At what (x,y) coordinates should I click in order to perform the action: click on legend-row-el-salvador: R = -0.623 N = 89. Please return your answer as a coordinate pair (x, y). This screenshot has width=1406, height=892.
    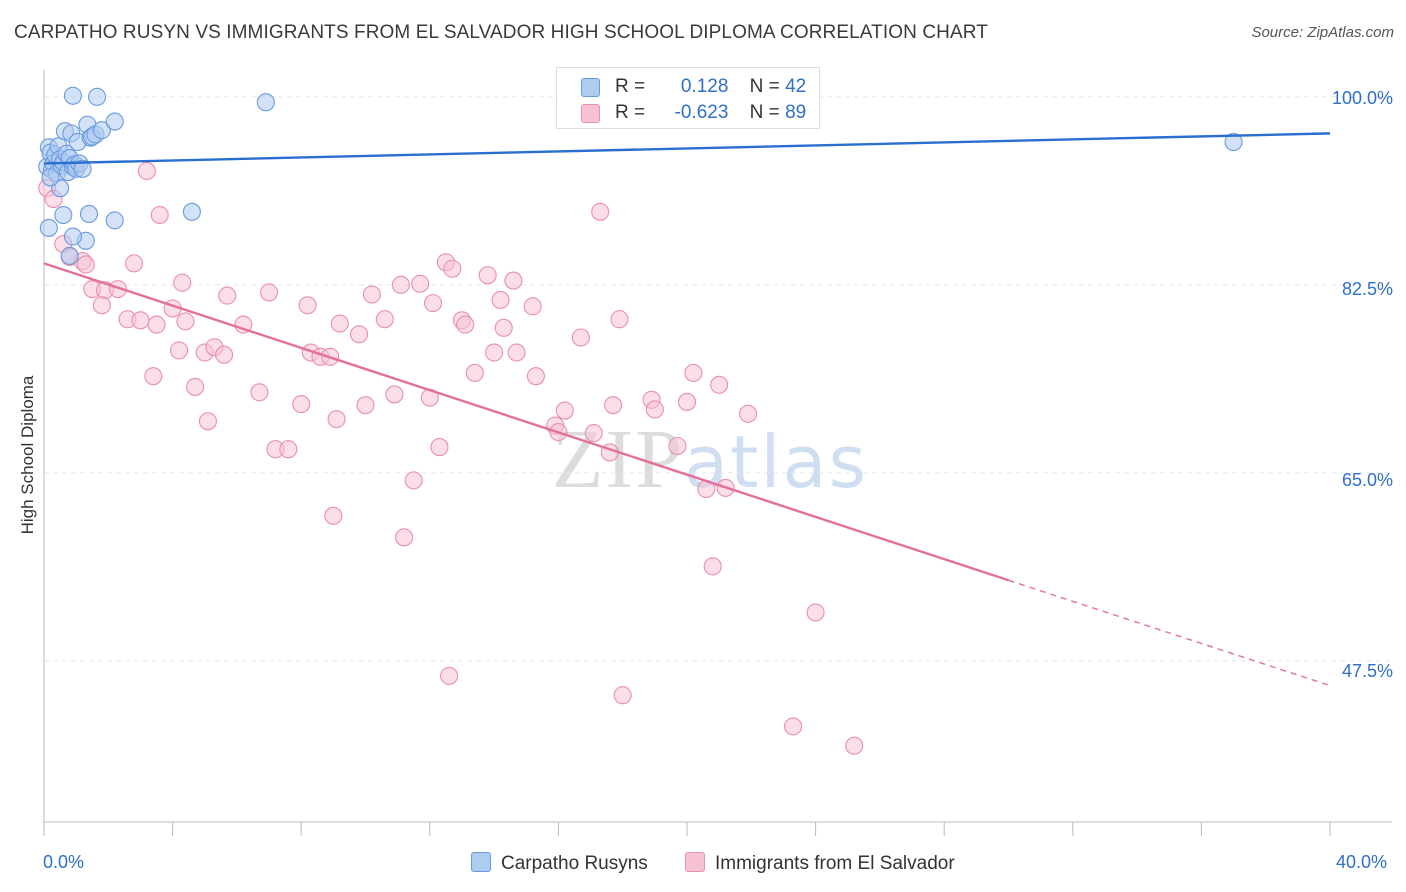
    Looking at the image, I should click on (688, 114).